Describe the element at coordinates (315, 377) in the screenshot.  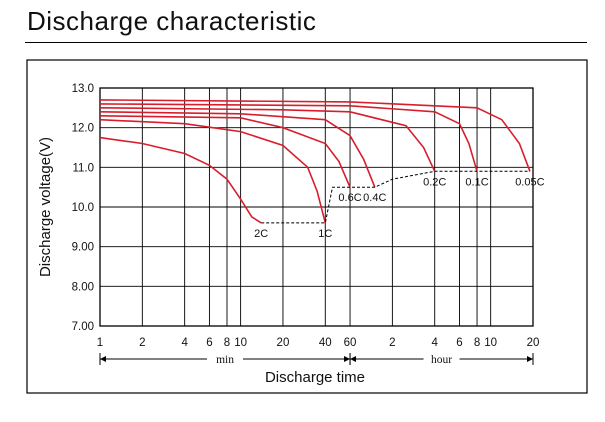
I see `x-axis-title: Discharge time` at that location.